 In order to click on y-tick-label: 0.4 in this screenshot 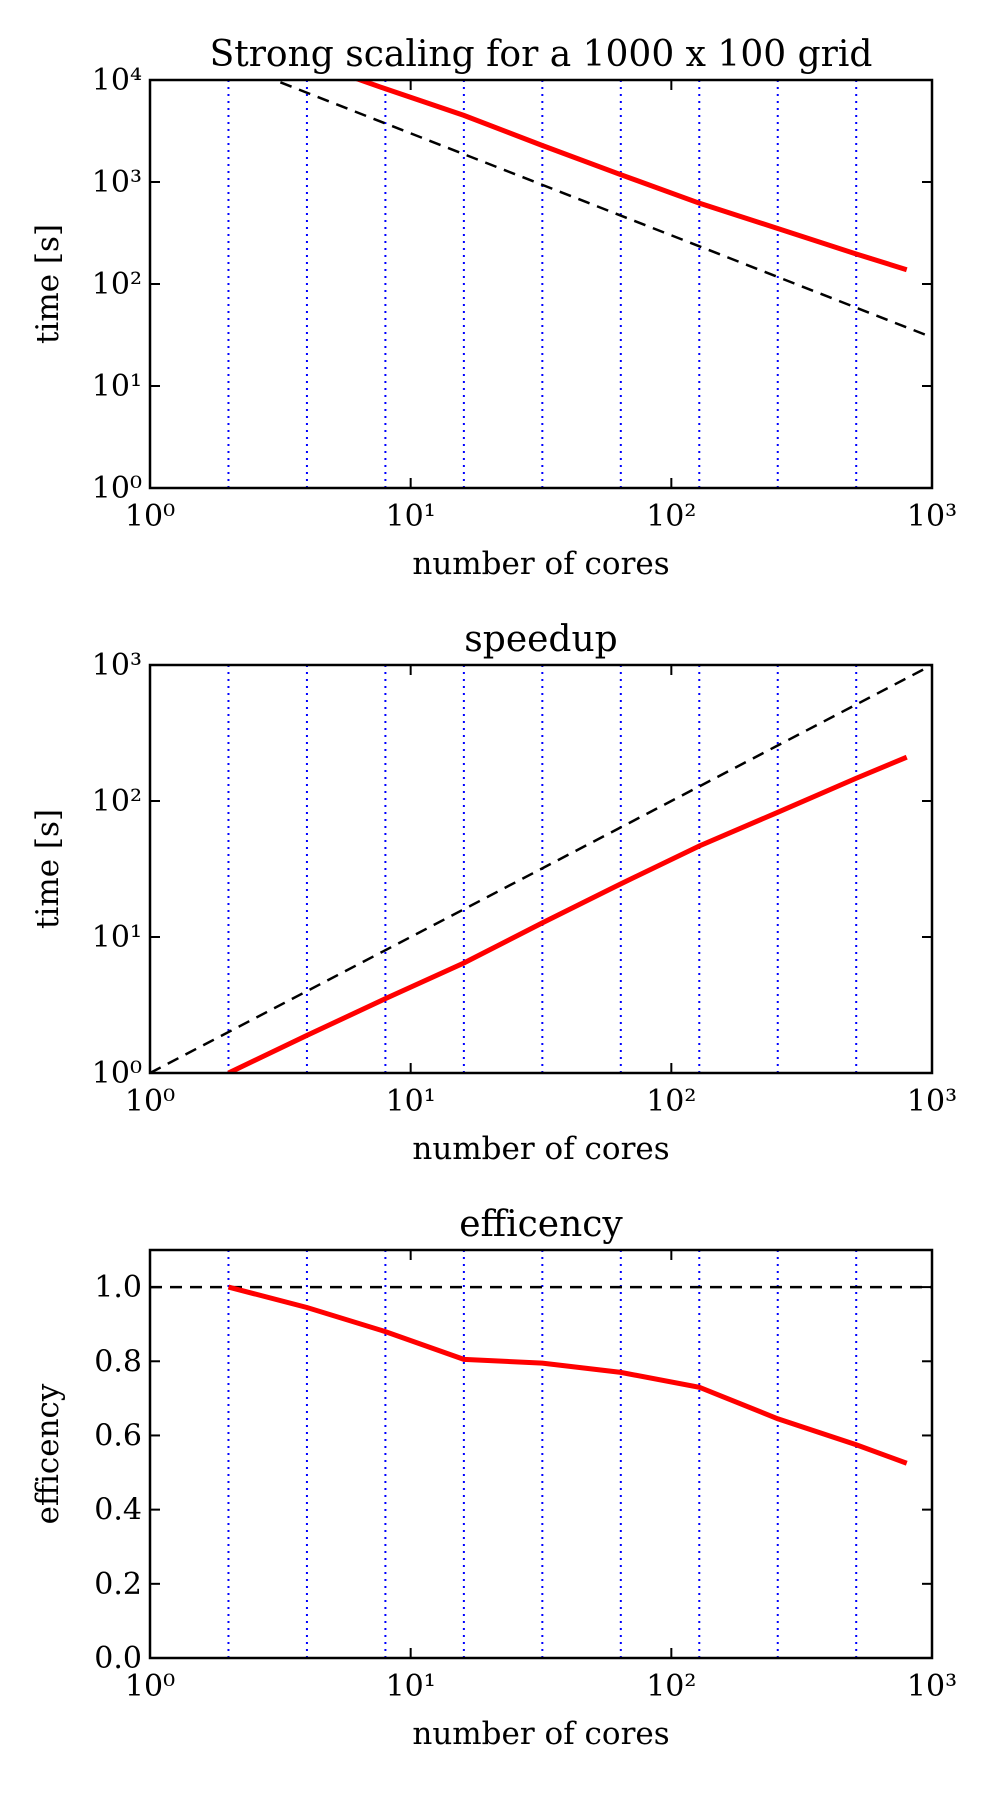, I will do `click(118, 1510)`.